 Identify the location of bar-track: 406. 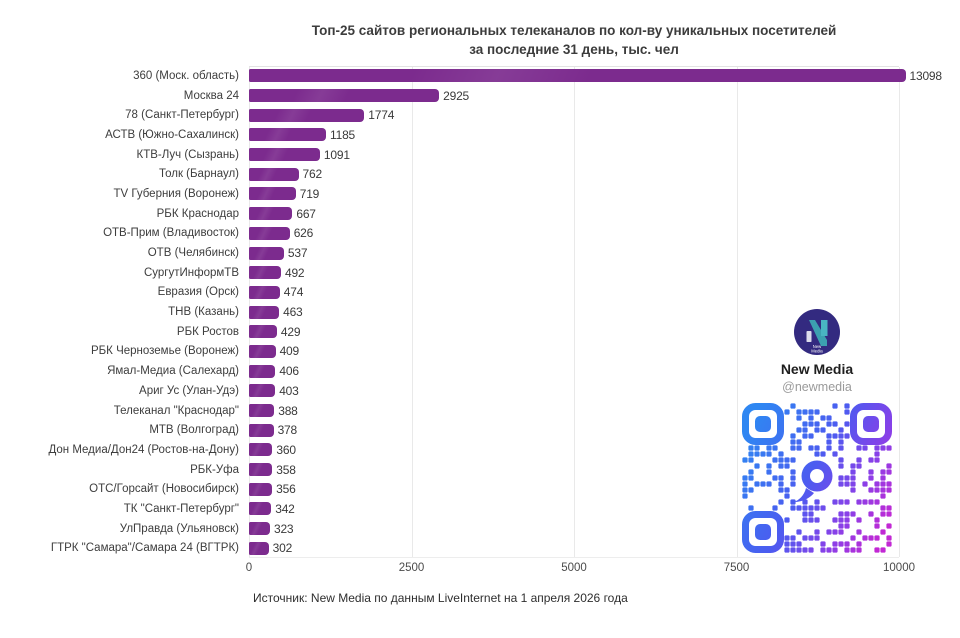
(574, 371).